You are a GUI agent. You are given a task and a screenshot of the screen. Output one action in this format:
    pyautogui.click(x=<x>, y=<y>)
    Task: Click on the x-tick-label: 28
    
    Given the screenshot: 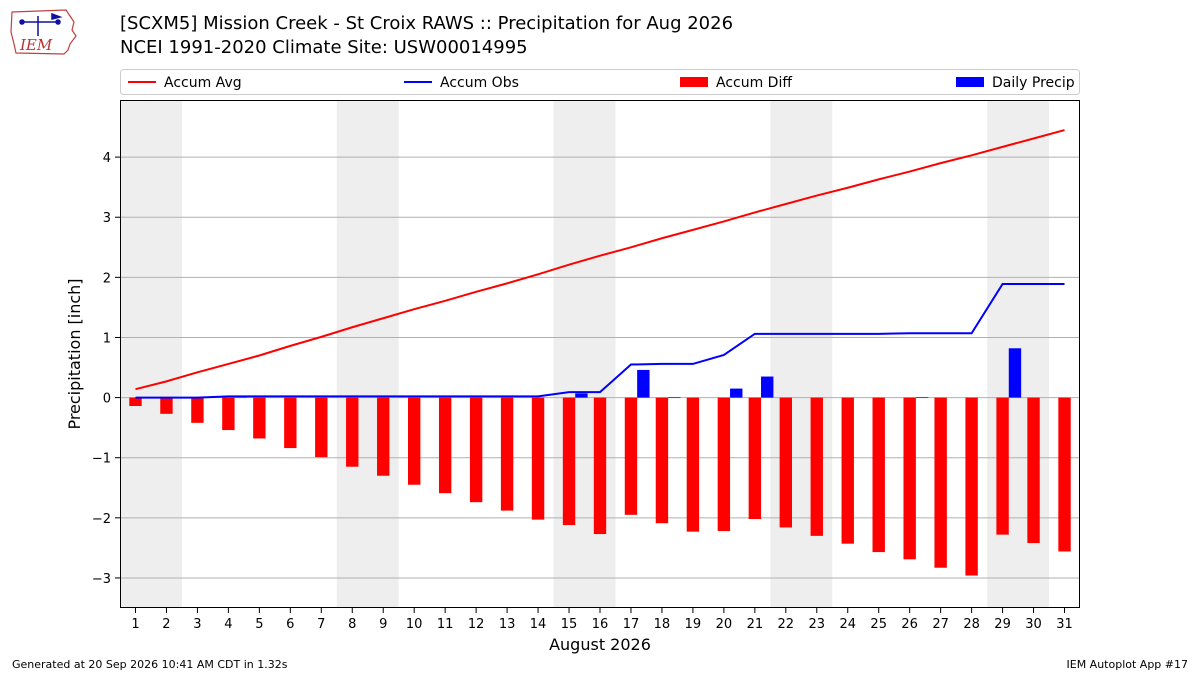 What is the action you would take?
    pyautogui.click(x=971, y=624)
    